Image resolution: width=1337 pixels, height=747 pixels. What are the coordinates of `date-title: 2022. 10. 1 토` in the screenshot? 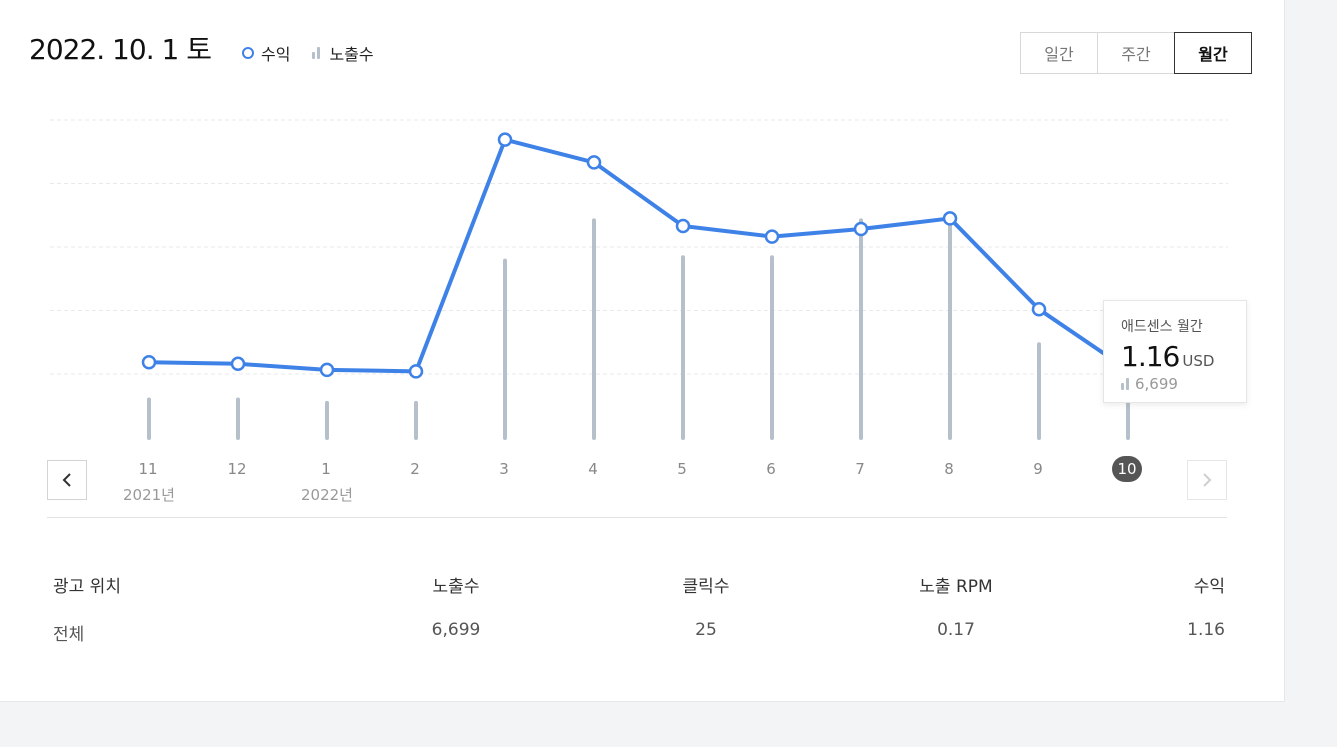 It's located at (120, 49).